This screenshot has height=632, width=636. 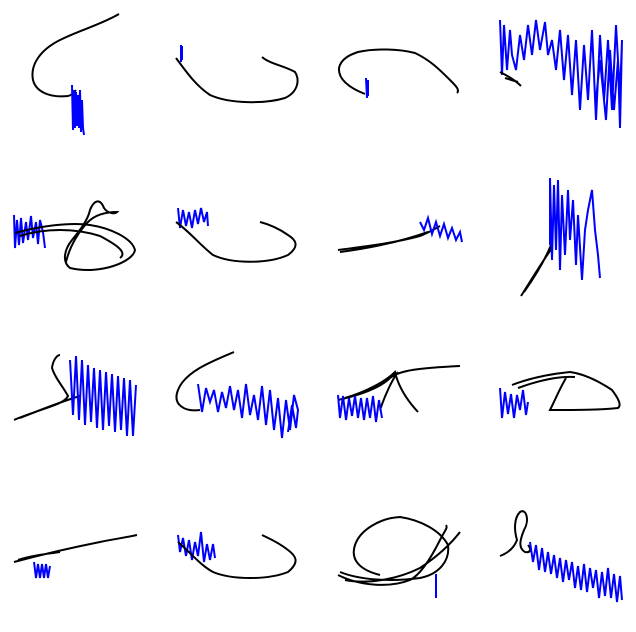 I want to click on scribble-r1c3, so click(x=398, y=73).